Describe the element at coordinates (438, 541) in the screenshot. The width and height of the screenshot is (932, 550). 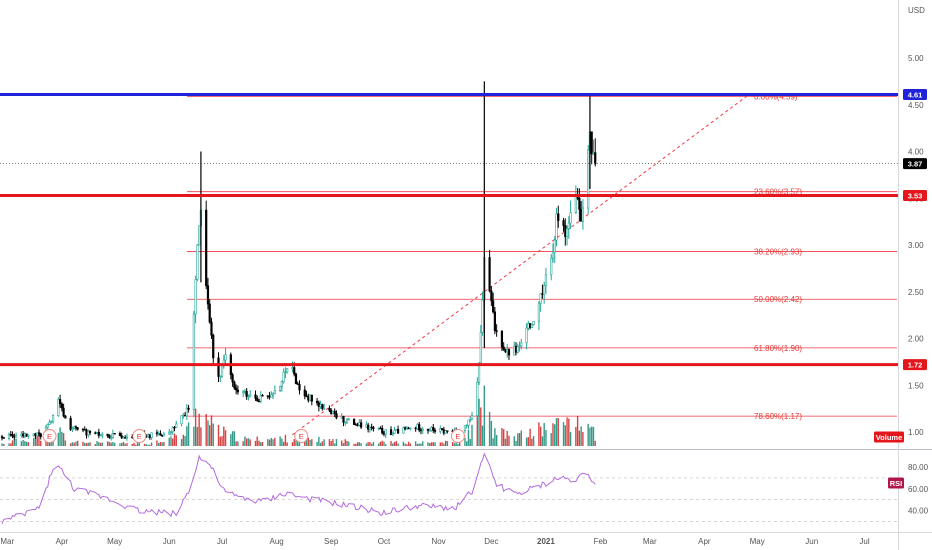
I see `time-axis-label: Nov` at that location.